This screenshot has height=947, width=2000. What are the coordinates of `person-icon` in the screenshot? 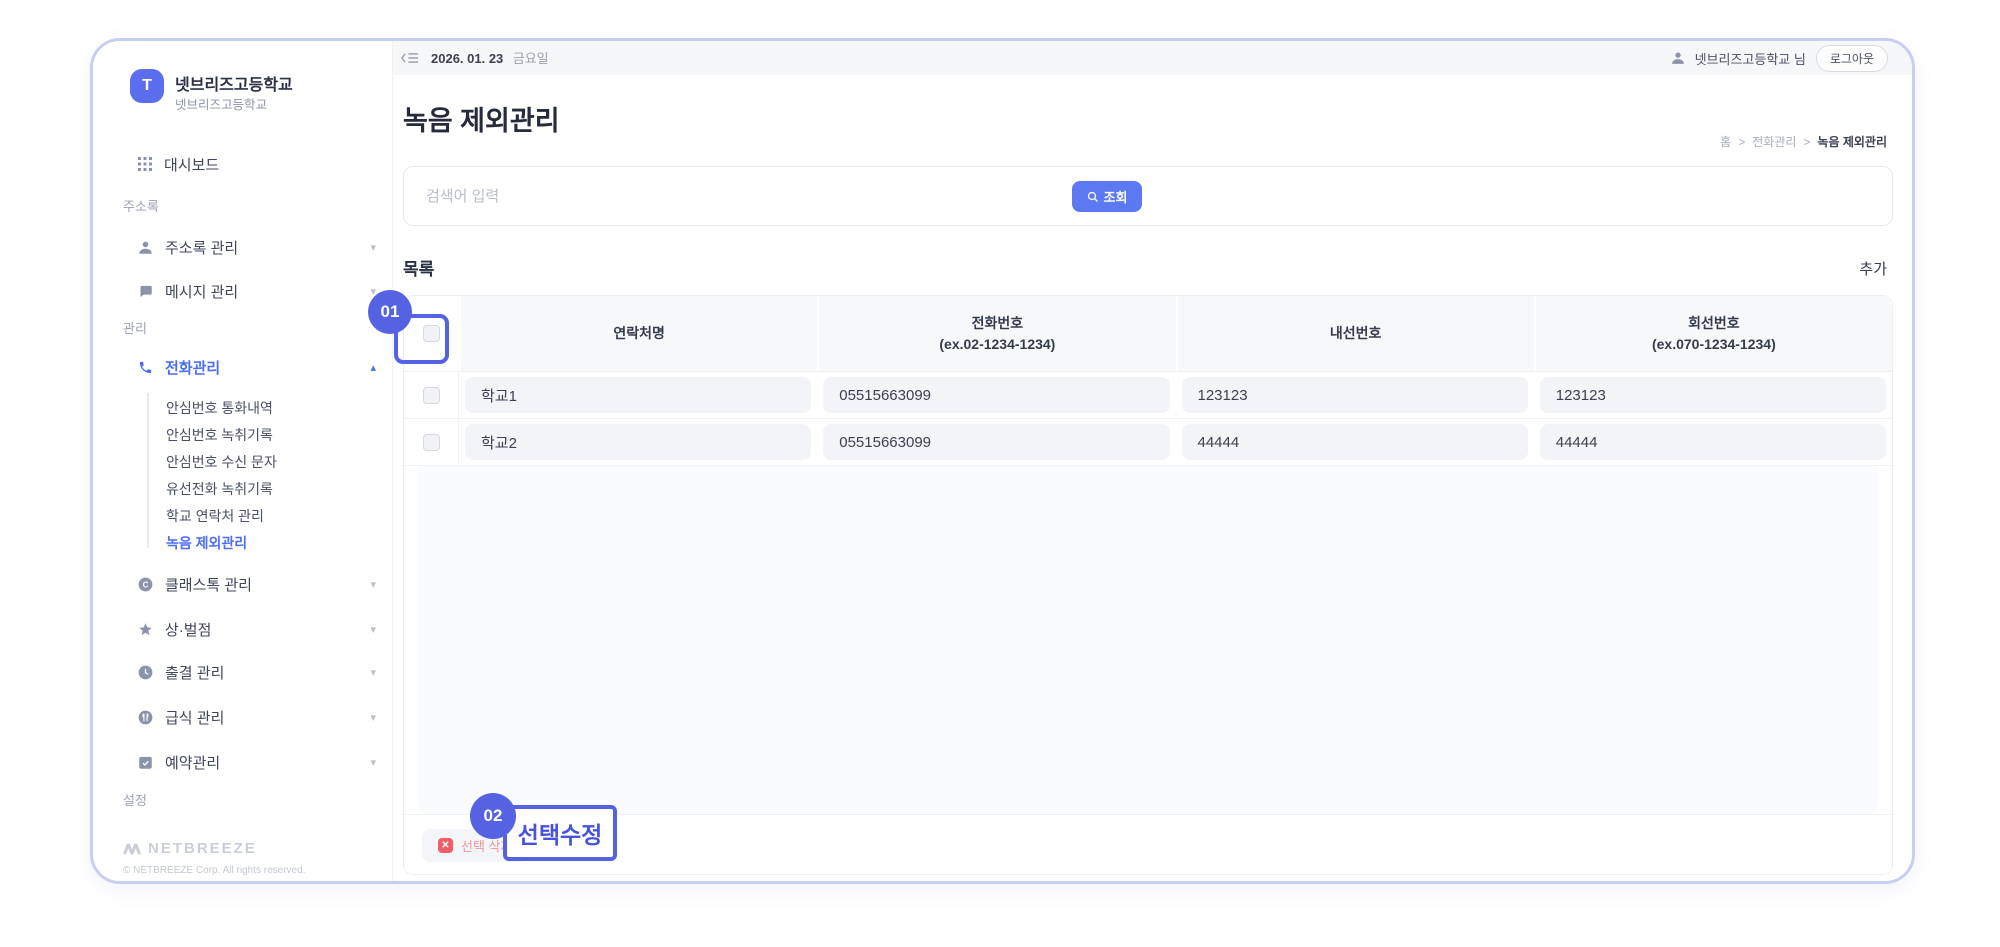 It's located at (145, 247).